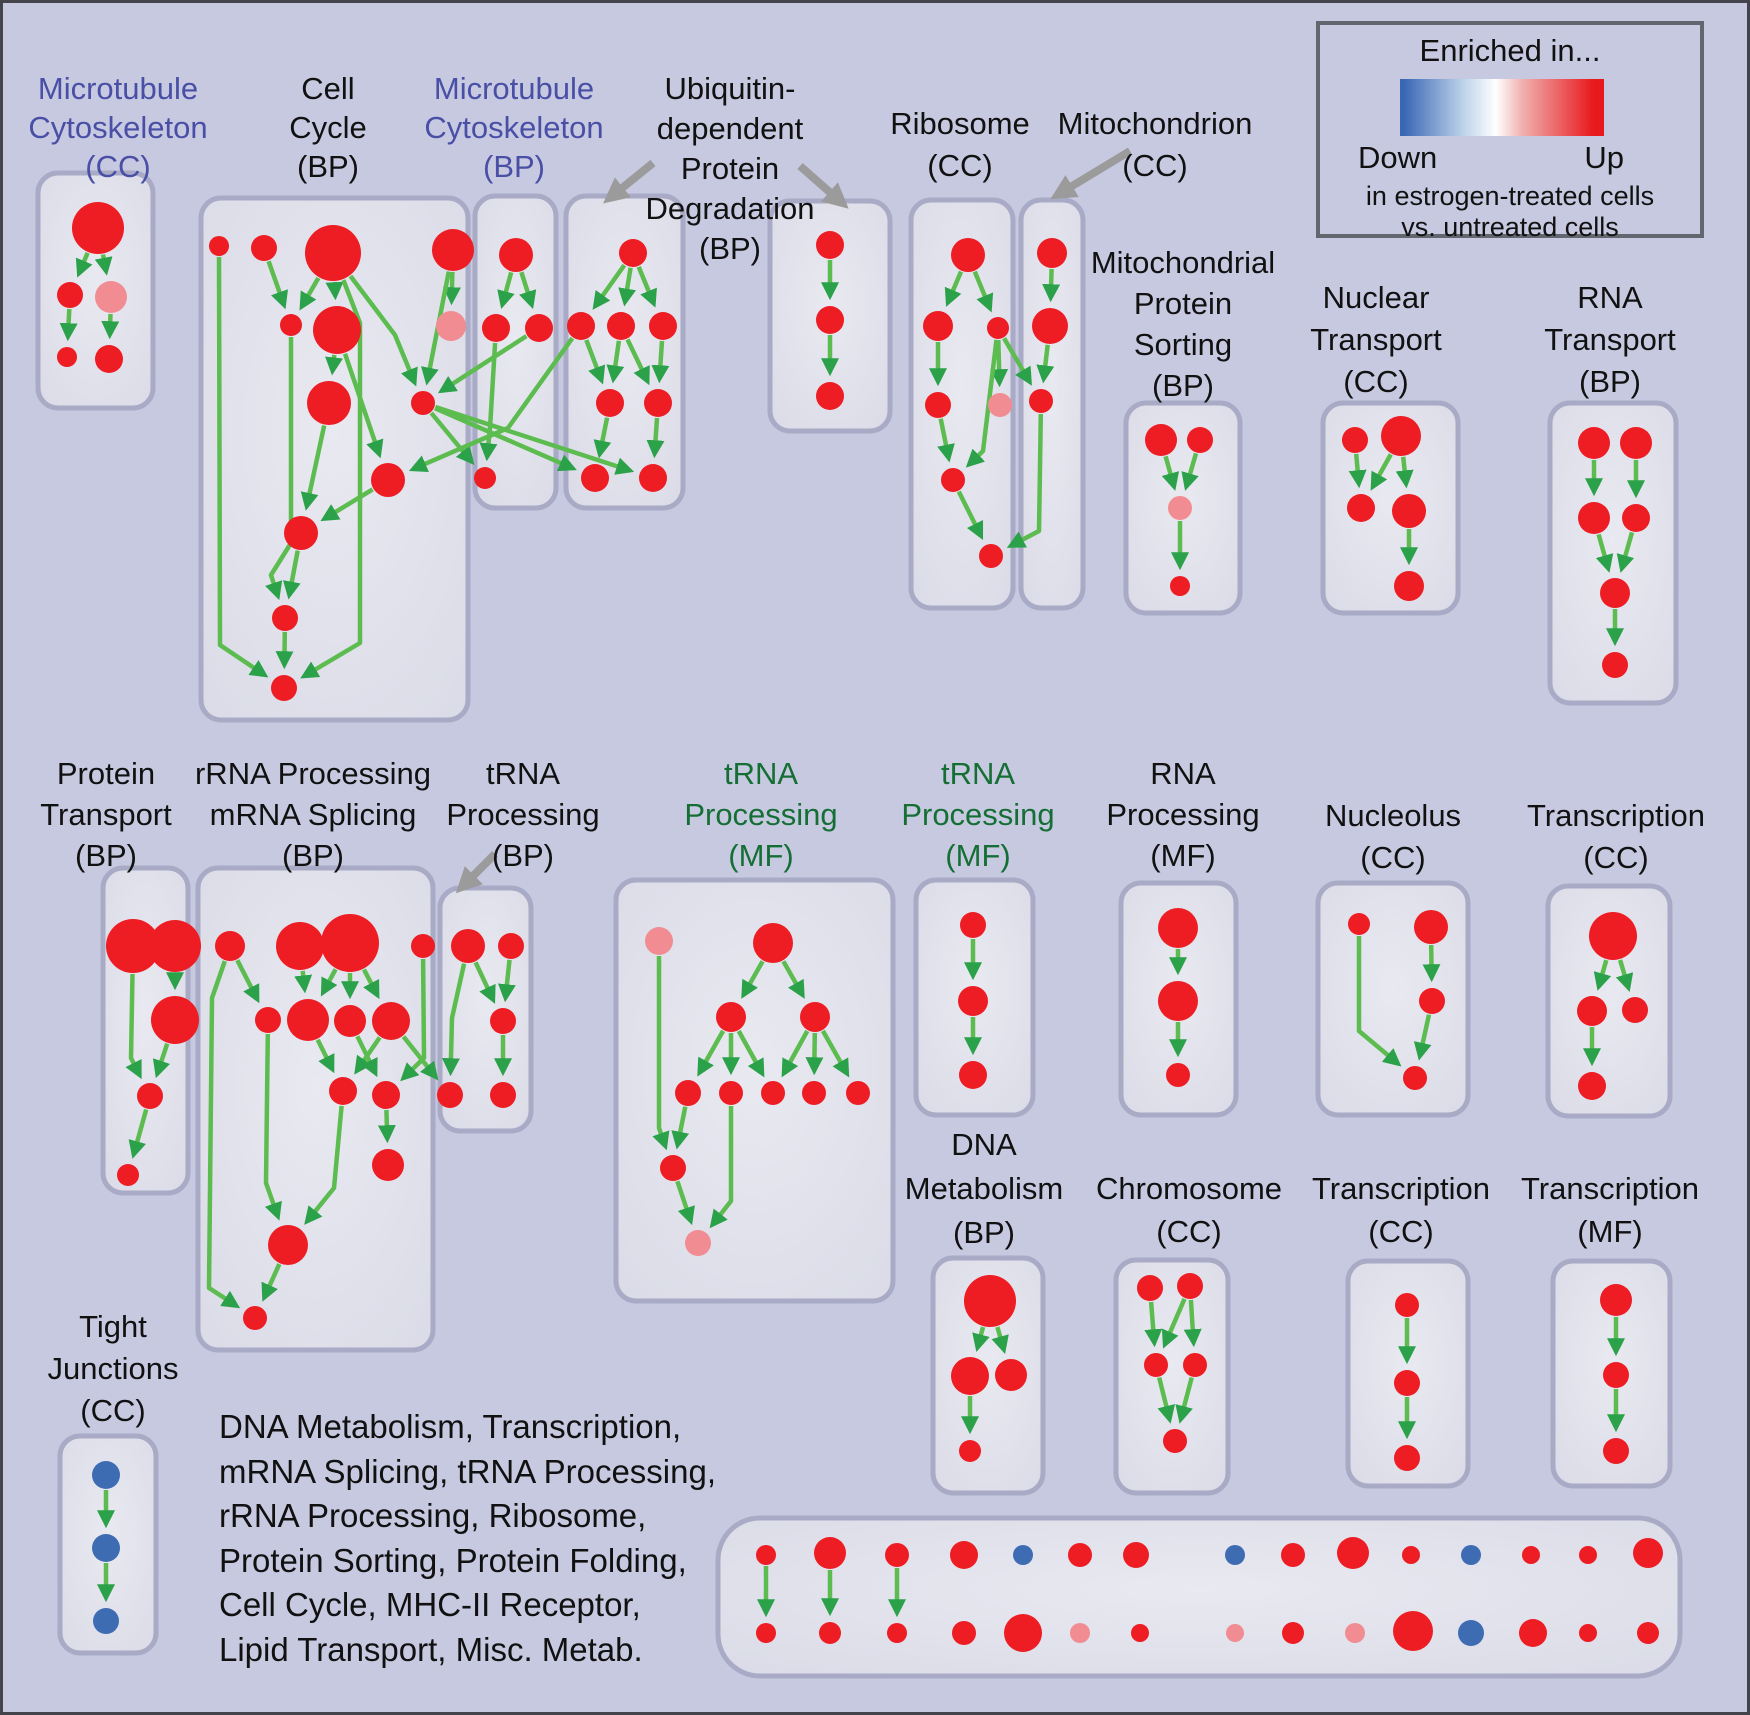 The width and height of the screenshot is (1750, 1715). Describe the element at coordinates (982, 403) in the screenshot. I see `edge-f3-f6` at that location.